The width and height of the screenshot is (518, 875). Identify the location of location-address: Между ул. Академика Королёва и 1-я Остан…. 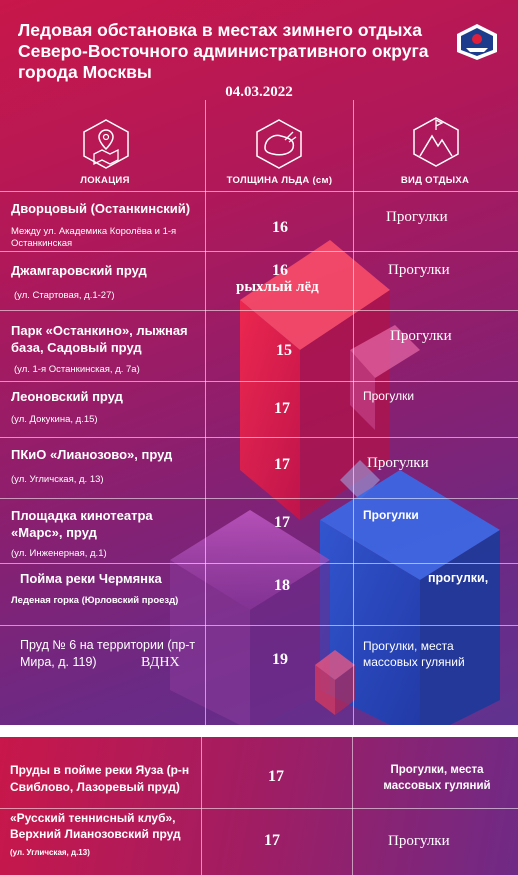
(94, 237).